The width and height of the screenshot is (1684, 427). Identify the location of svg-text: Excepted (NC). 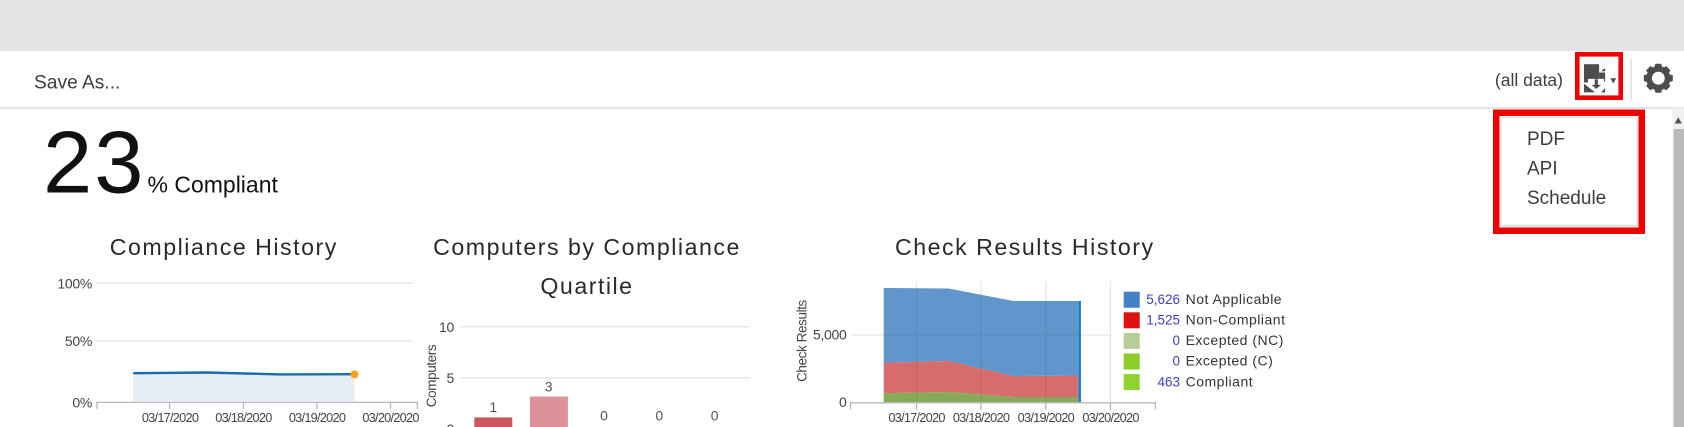
(1235, 340).